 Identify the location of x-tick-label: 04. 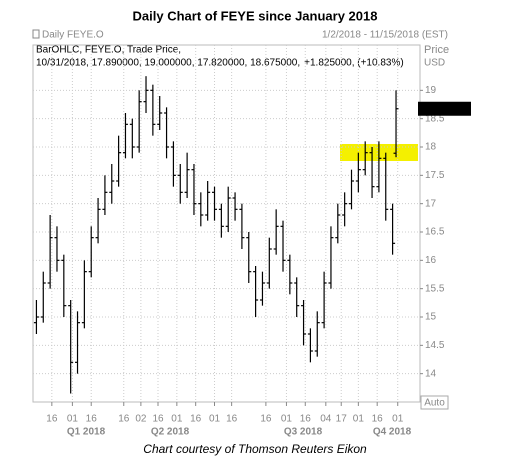
(326, 419).